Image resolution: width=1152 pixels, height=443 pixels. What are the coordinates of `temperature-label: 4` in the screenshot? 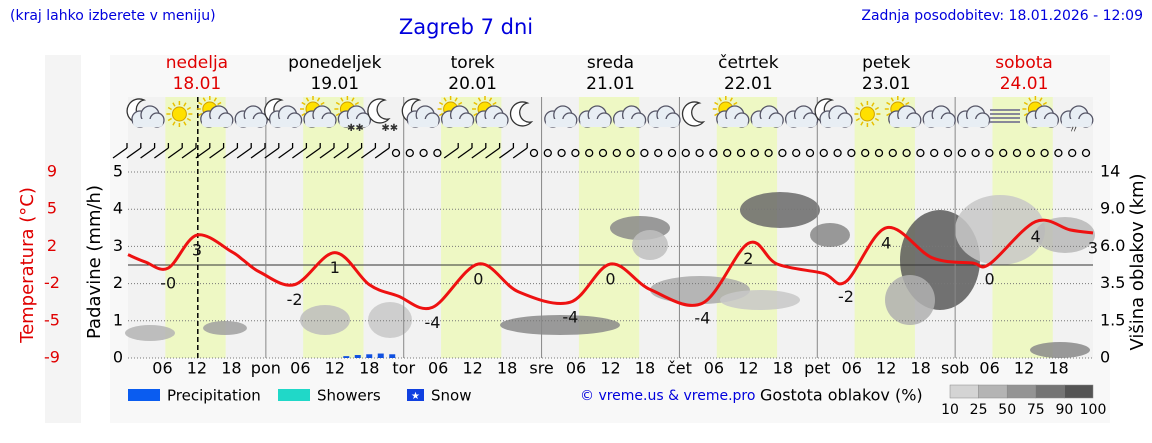 It's located at (1035, 236).